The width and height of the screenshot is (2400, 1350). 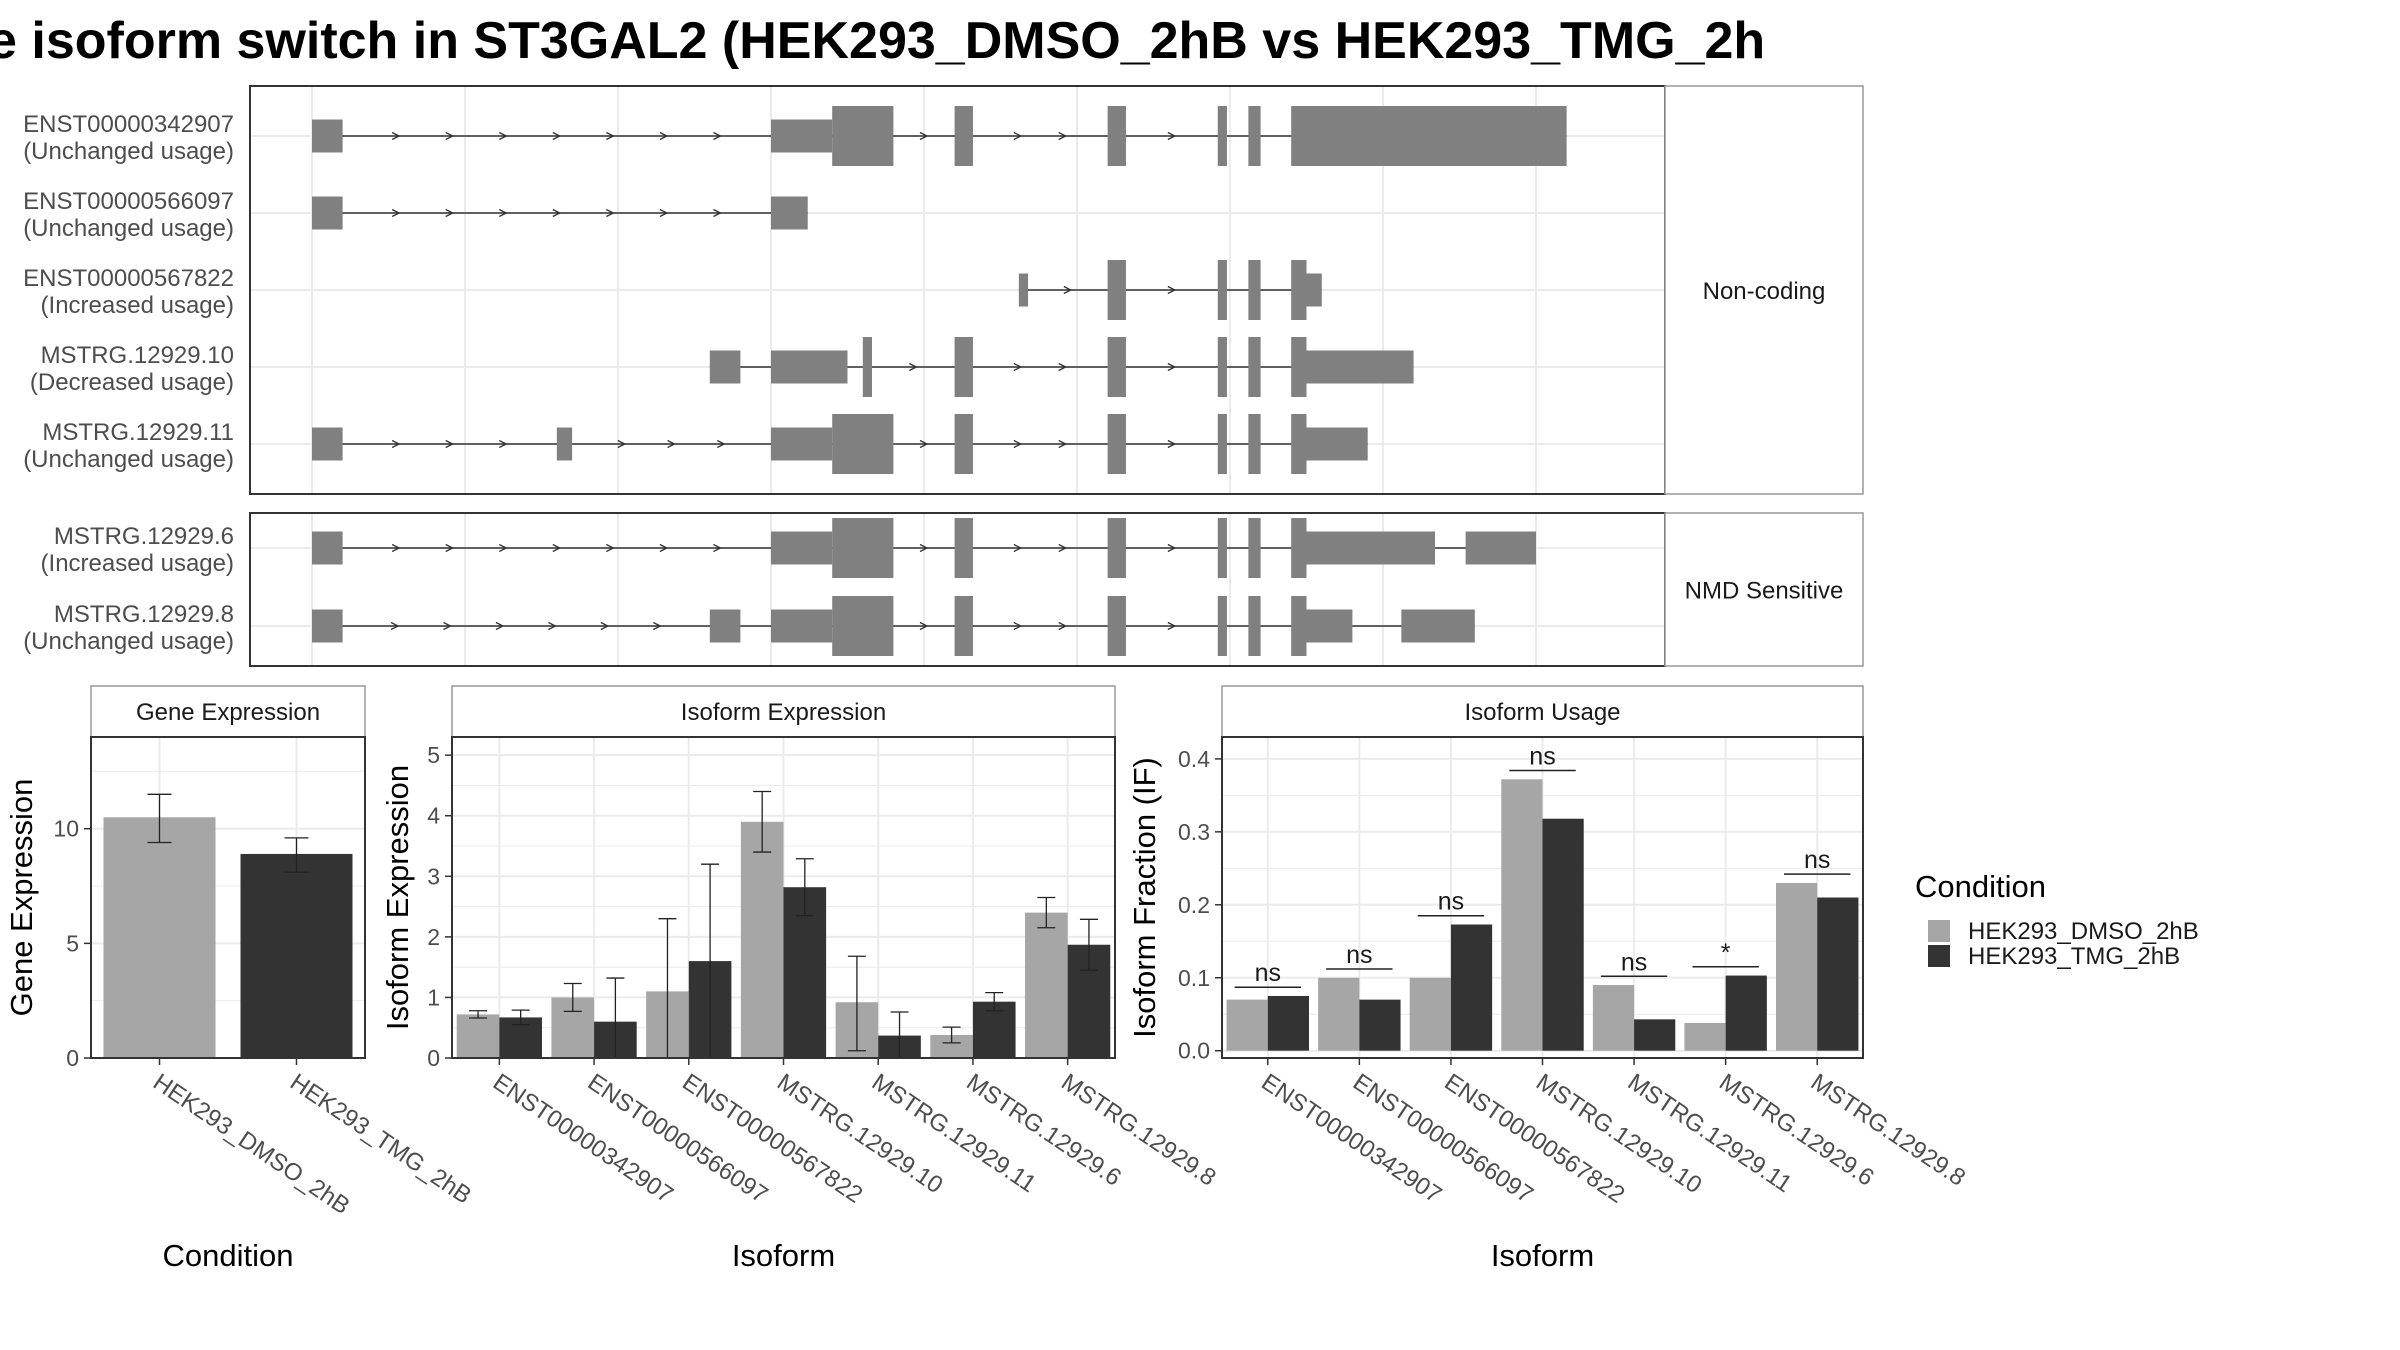 What do you see at coordinates (1542, 711) in the screenshot?
I see `panel-strip` at bounding box center [1542, 711].